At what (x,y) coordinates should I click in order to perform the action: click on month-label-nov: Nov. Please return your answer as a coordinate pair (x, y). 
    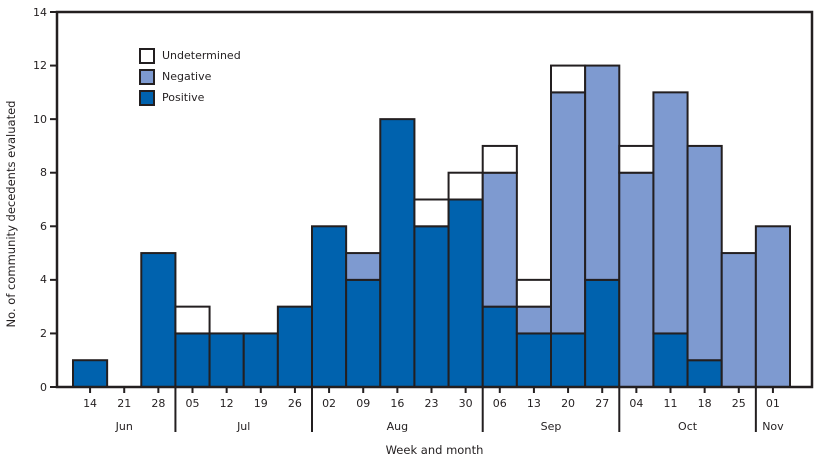
    Looking at the image, I should click on (773, 426).